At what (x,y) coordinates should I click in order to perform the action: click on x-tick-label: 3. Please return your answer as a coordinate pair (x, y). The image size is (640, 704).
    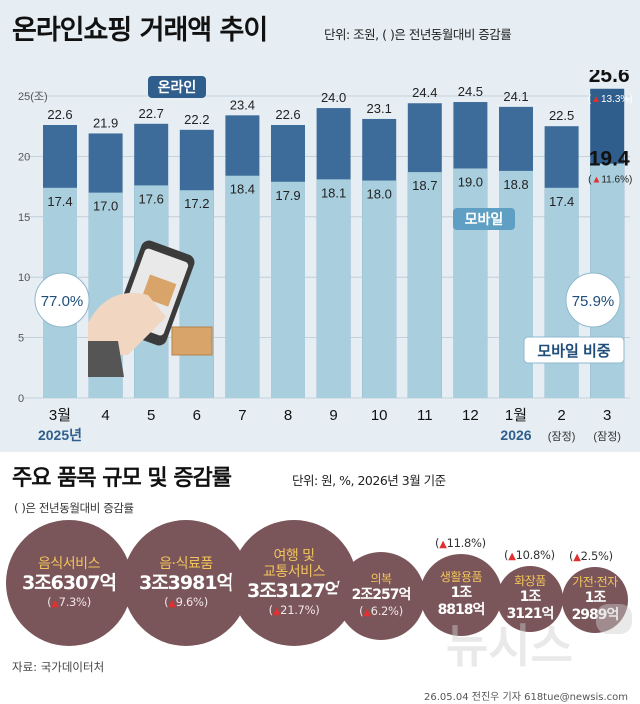
    Looking at the image, I should click on (607, 415).